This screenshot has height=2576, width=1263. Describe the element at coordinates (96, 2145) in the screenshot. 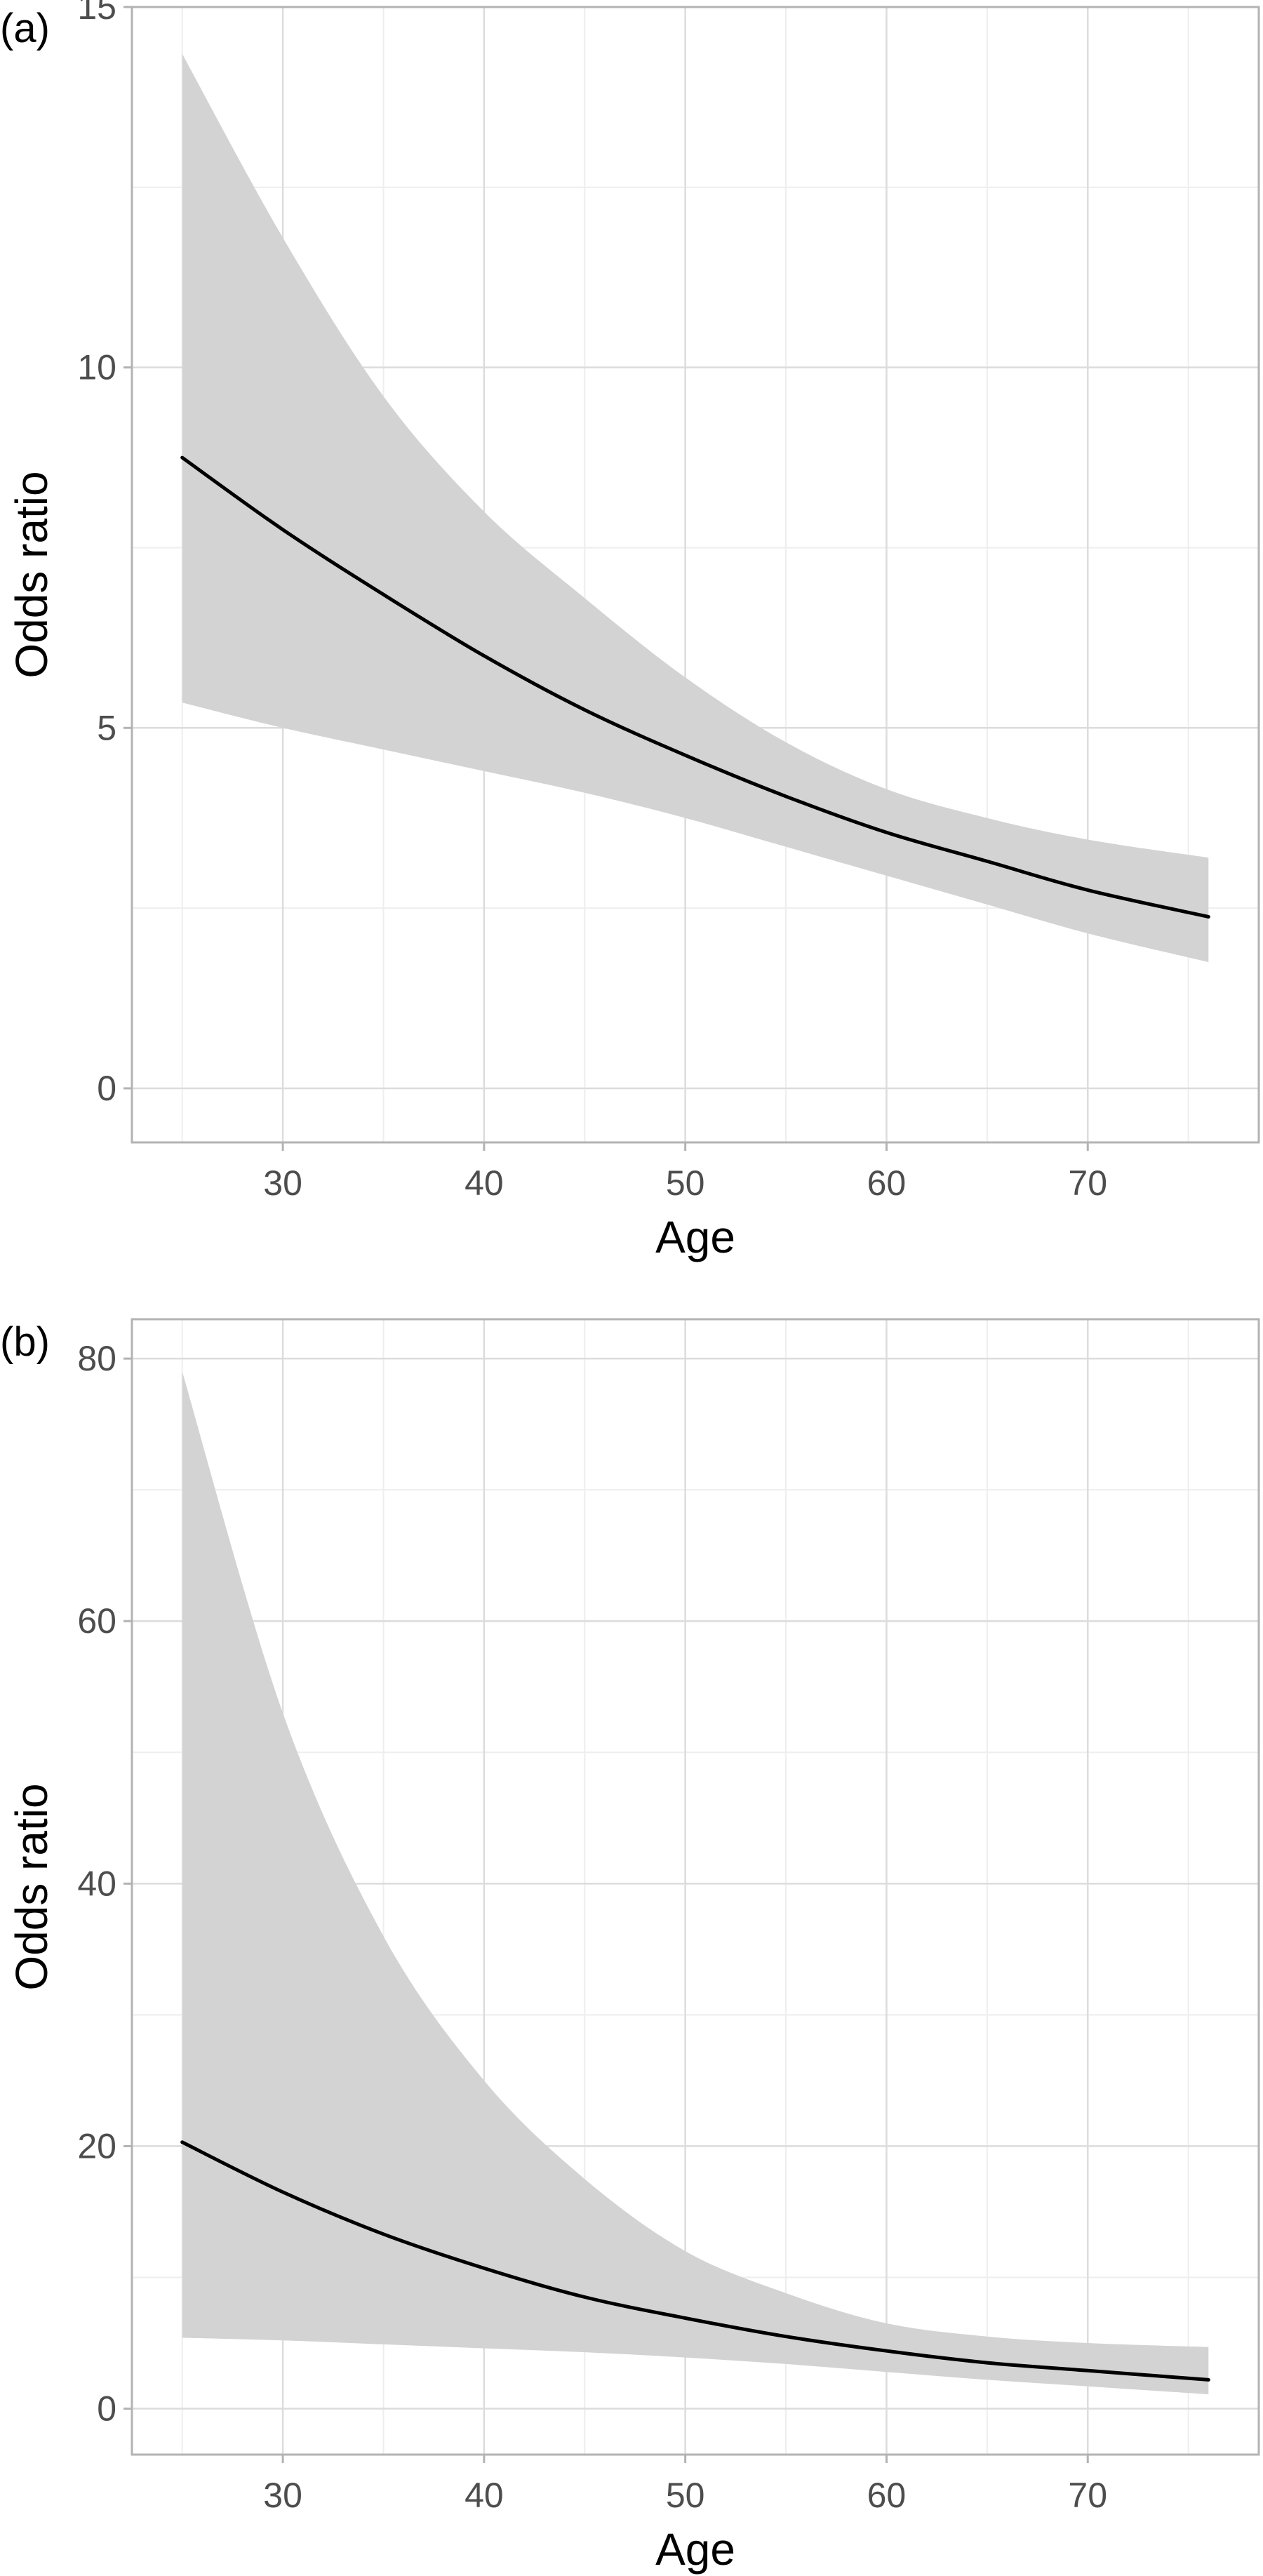

I see `y-tick-label: 20` at that location.